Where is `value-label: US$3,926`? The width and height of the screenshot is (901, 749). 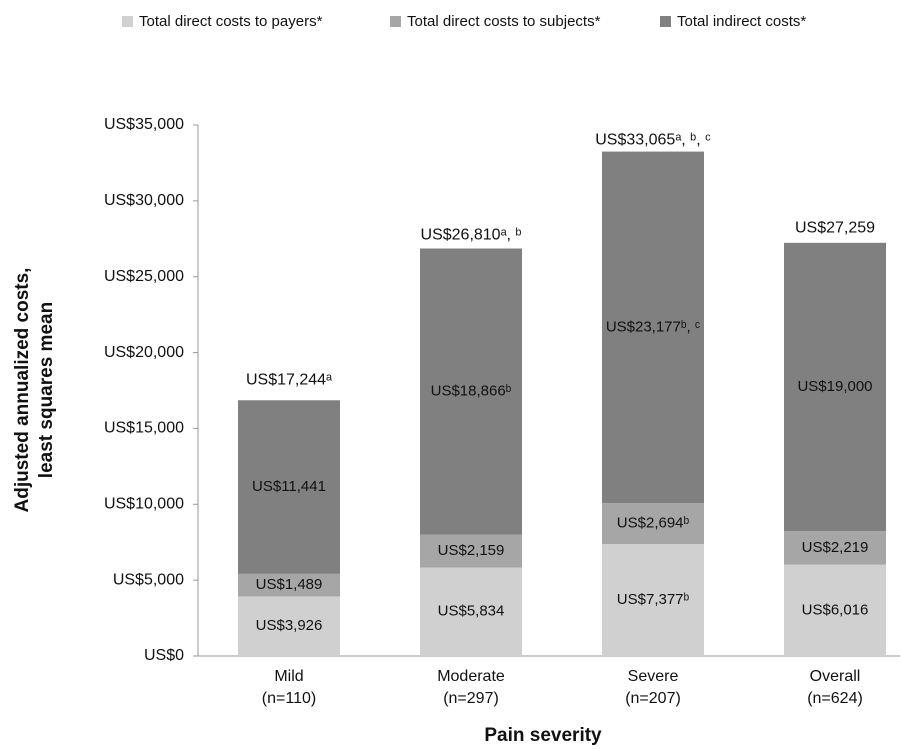 value-label: US$3,926 is located at coordinates (289, 625).